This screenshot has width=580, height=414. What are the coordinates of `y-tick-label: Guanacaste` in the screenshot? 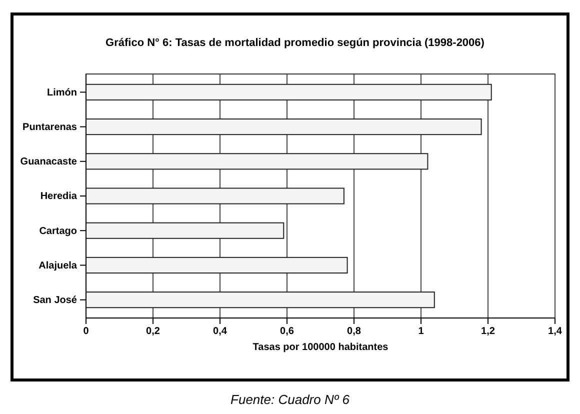 It's located at (49, 162).